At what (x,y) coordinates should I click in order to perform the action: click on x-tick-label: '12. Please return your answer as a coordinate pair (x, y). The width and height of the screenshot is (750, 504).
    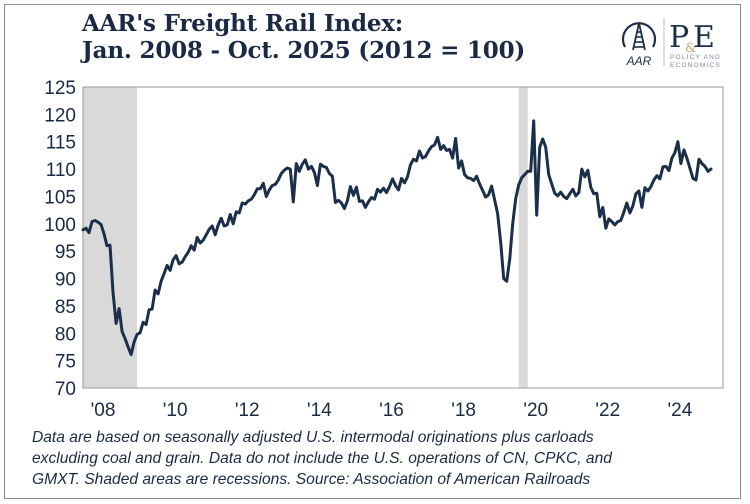
    Looking at the image, I should click on (247, 410).